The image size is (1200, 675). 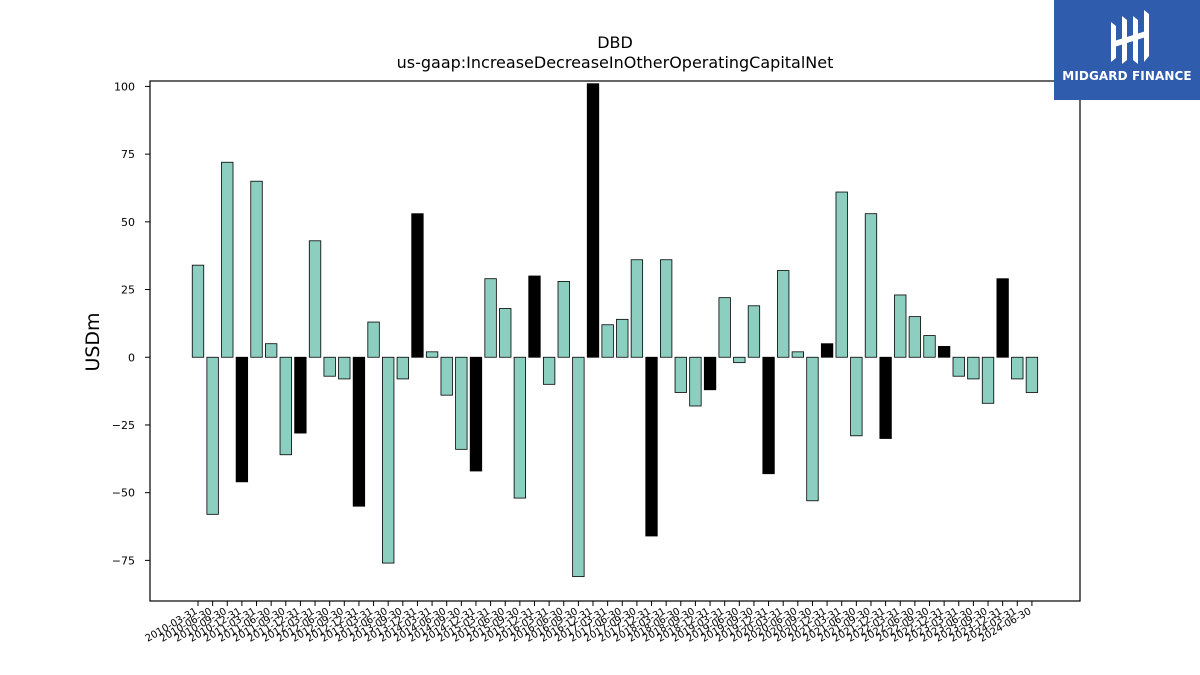 What do you see at coordinates (1127, 76) in the screenshot?
I see `brand-name: MIDGARD FINANCE` at bounding box center [1127, 76].